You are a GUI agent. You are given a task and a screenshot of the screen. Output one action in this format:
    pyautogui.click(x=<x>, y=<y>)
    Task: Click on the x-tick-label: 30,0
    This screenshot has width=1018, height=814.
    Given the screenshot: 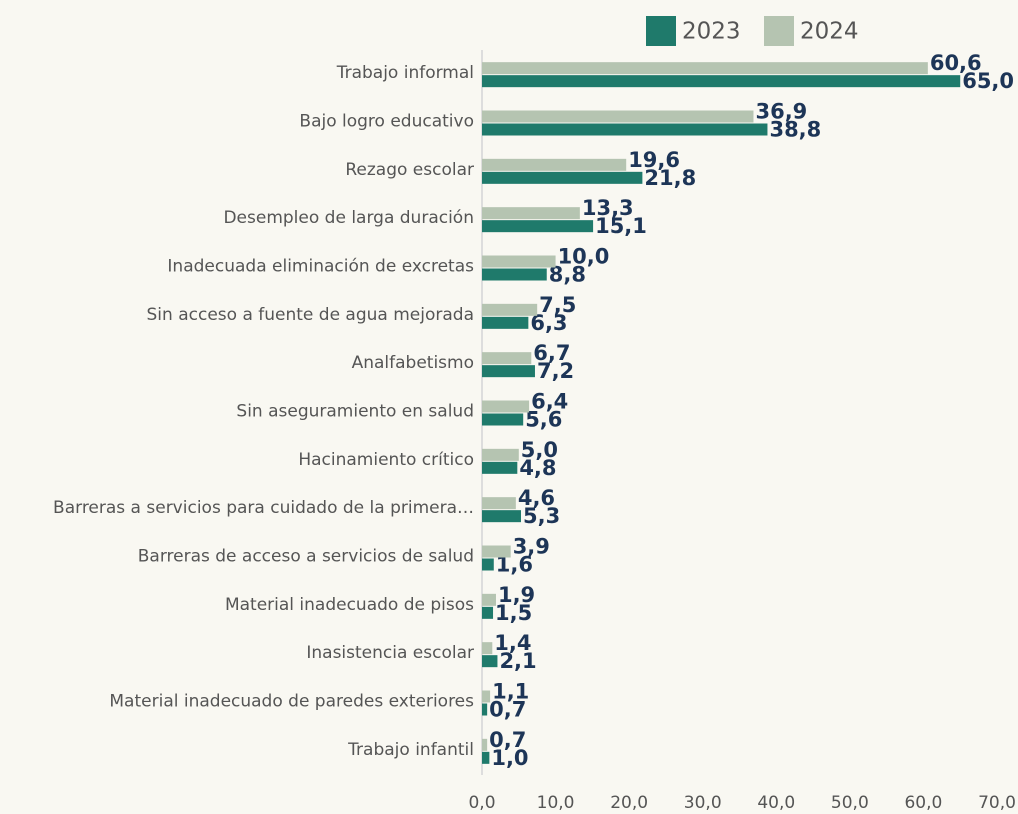 What is the action you would take?
    pyautogui.click(x=703, y=803)
    